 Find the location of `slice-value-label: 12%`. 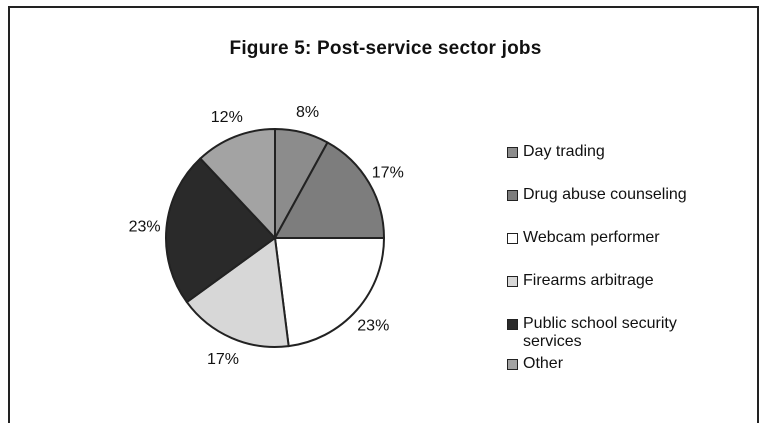

slice-value-label: 12% is located at coordinates (227, 117).